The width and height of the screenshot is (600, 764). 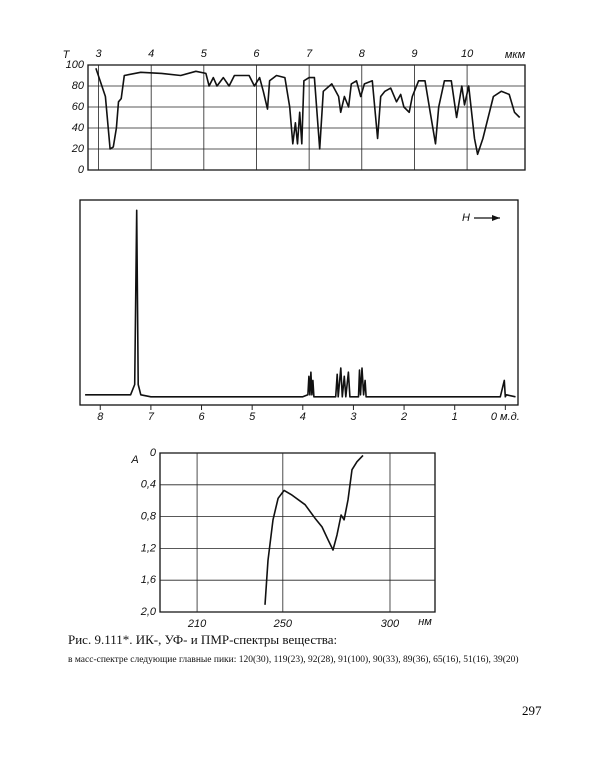 What do you see at coordinates (466, 218) in the screenshot?
I see `annotation: H` at bounding box center [466, 218].